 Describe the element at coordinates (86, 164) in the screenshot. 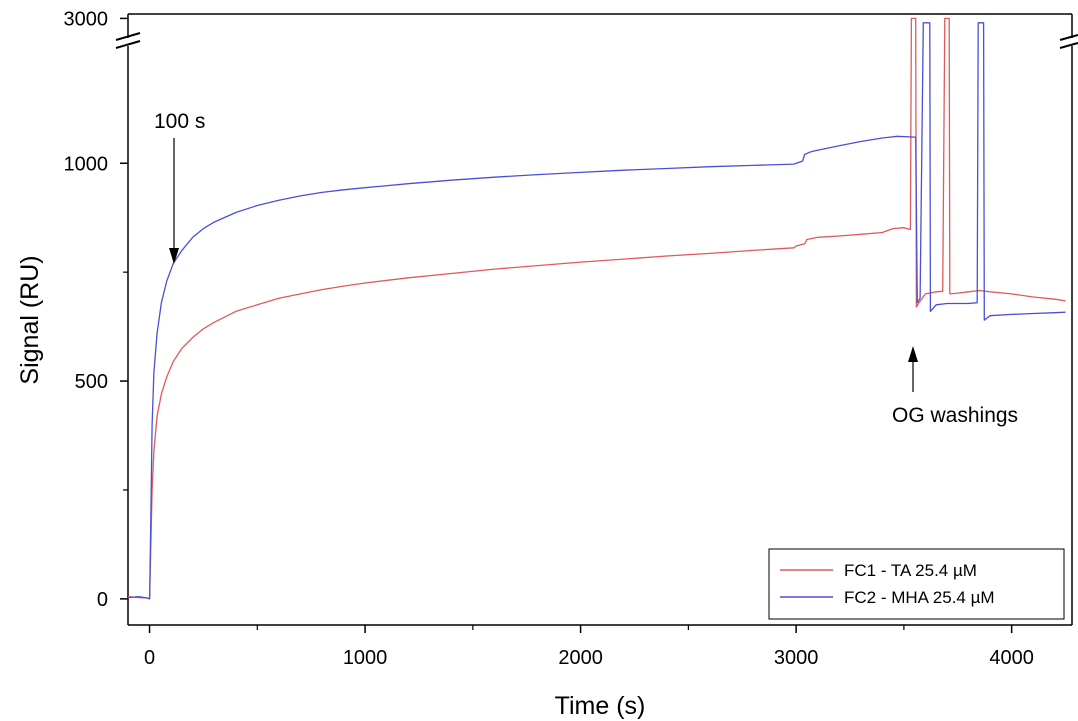

I see `y-tick-label: 1000` at that location.